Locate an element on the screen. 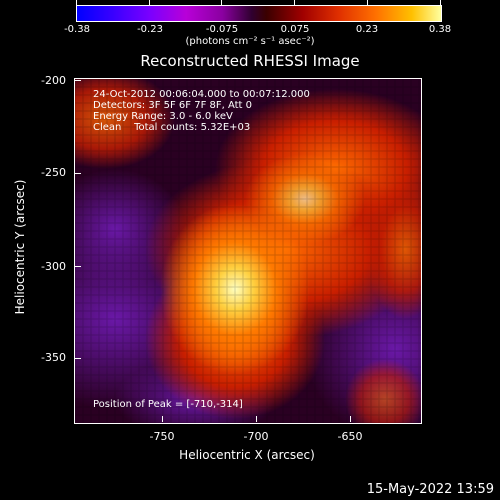  x-tick-label: -750 is located at coordinates (162, 436).